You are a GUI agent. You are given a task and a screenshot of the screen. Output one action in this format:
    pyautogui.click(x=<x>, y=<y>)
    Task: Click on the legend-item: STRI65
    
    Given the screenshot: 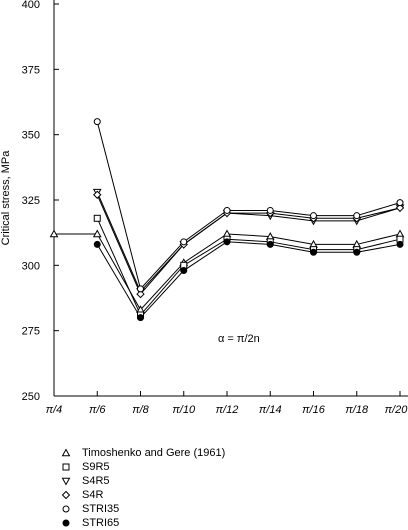 What is the action you would take?
    pyautogui.click(x=142, y=523)
    